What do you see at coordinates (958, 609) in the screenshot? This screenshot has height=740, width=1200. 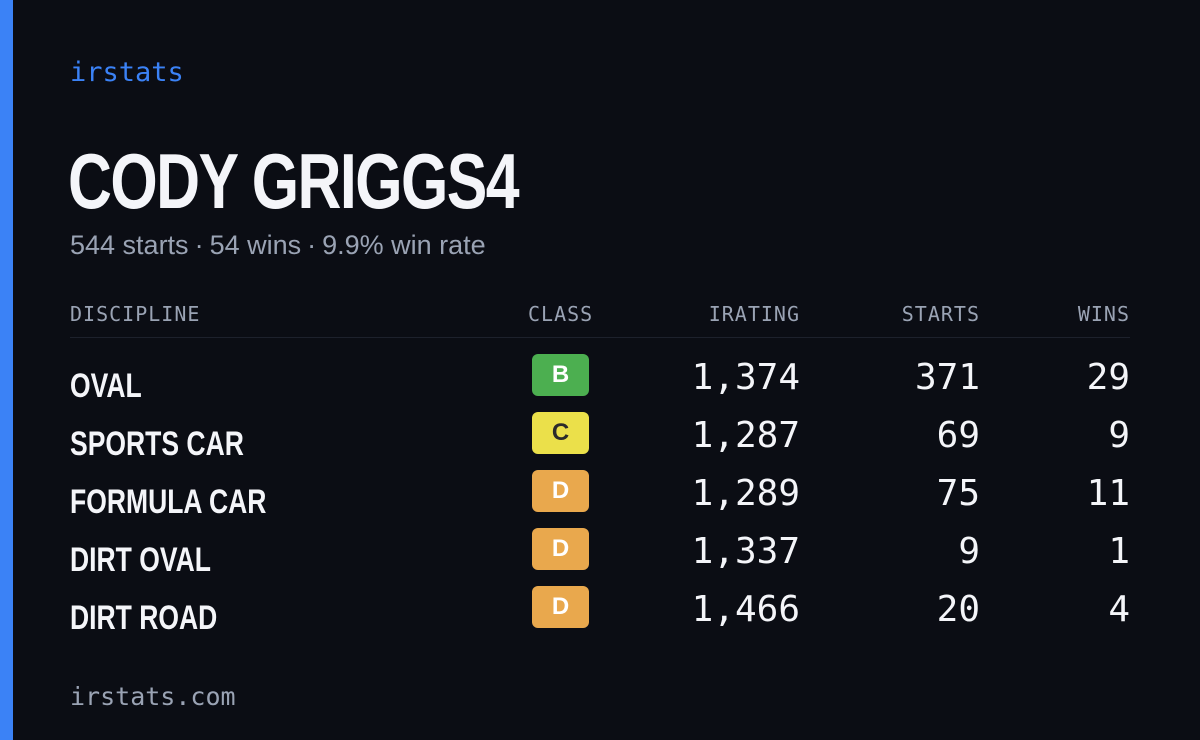 I see `starts-value: 20` at bounding box center [958, 609].